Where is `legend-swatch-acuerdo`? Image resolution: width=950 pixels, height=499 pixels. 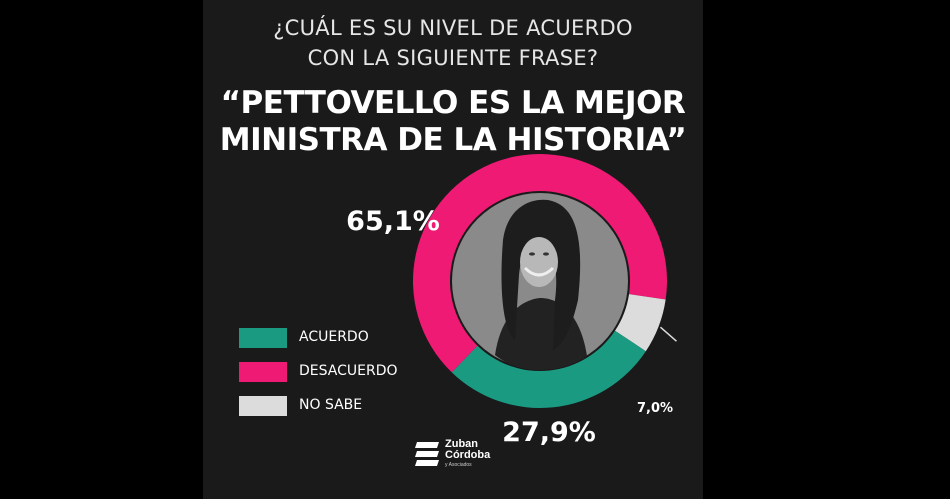
legend-swatch-acuerdo is located at coordinates (263, 338).